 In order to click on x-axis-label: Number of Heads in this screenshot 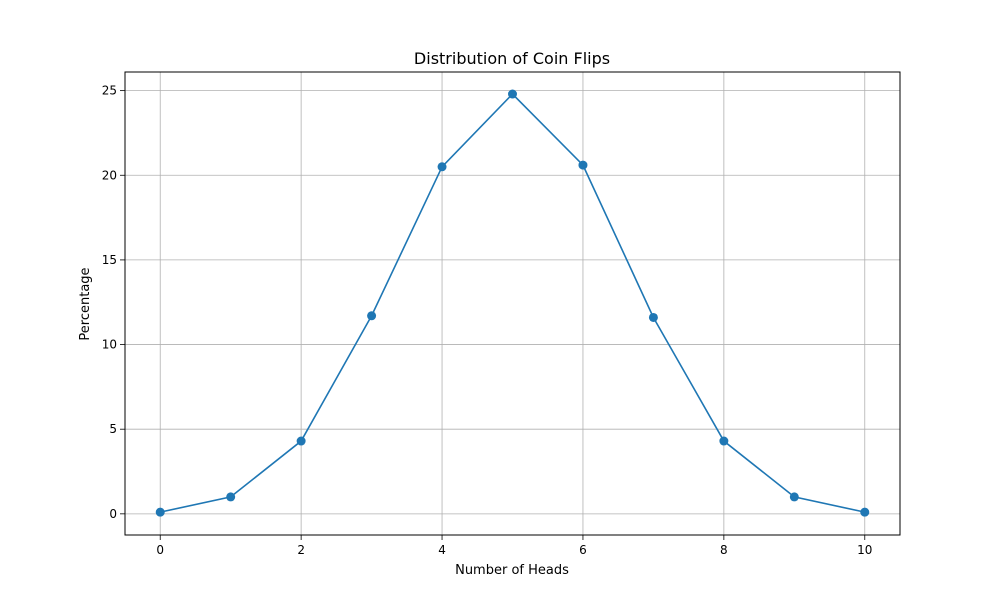, I will do `click(512, 570)`.